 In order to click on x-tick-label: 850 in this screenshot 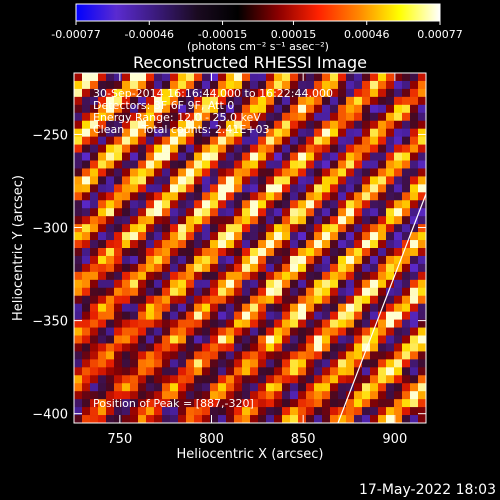, I will do `click(303, 439)`.